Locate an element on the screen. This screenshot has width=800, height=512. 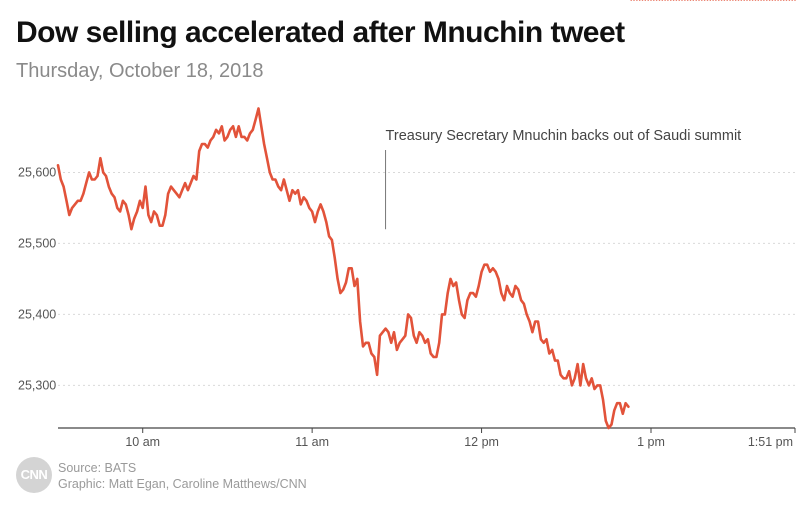
x-tick-label: 1:51 pm is located at coordinates (770, 442).